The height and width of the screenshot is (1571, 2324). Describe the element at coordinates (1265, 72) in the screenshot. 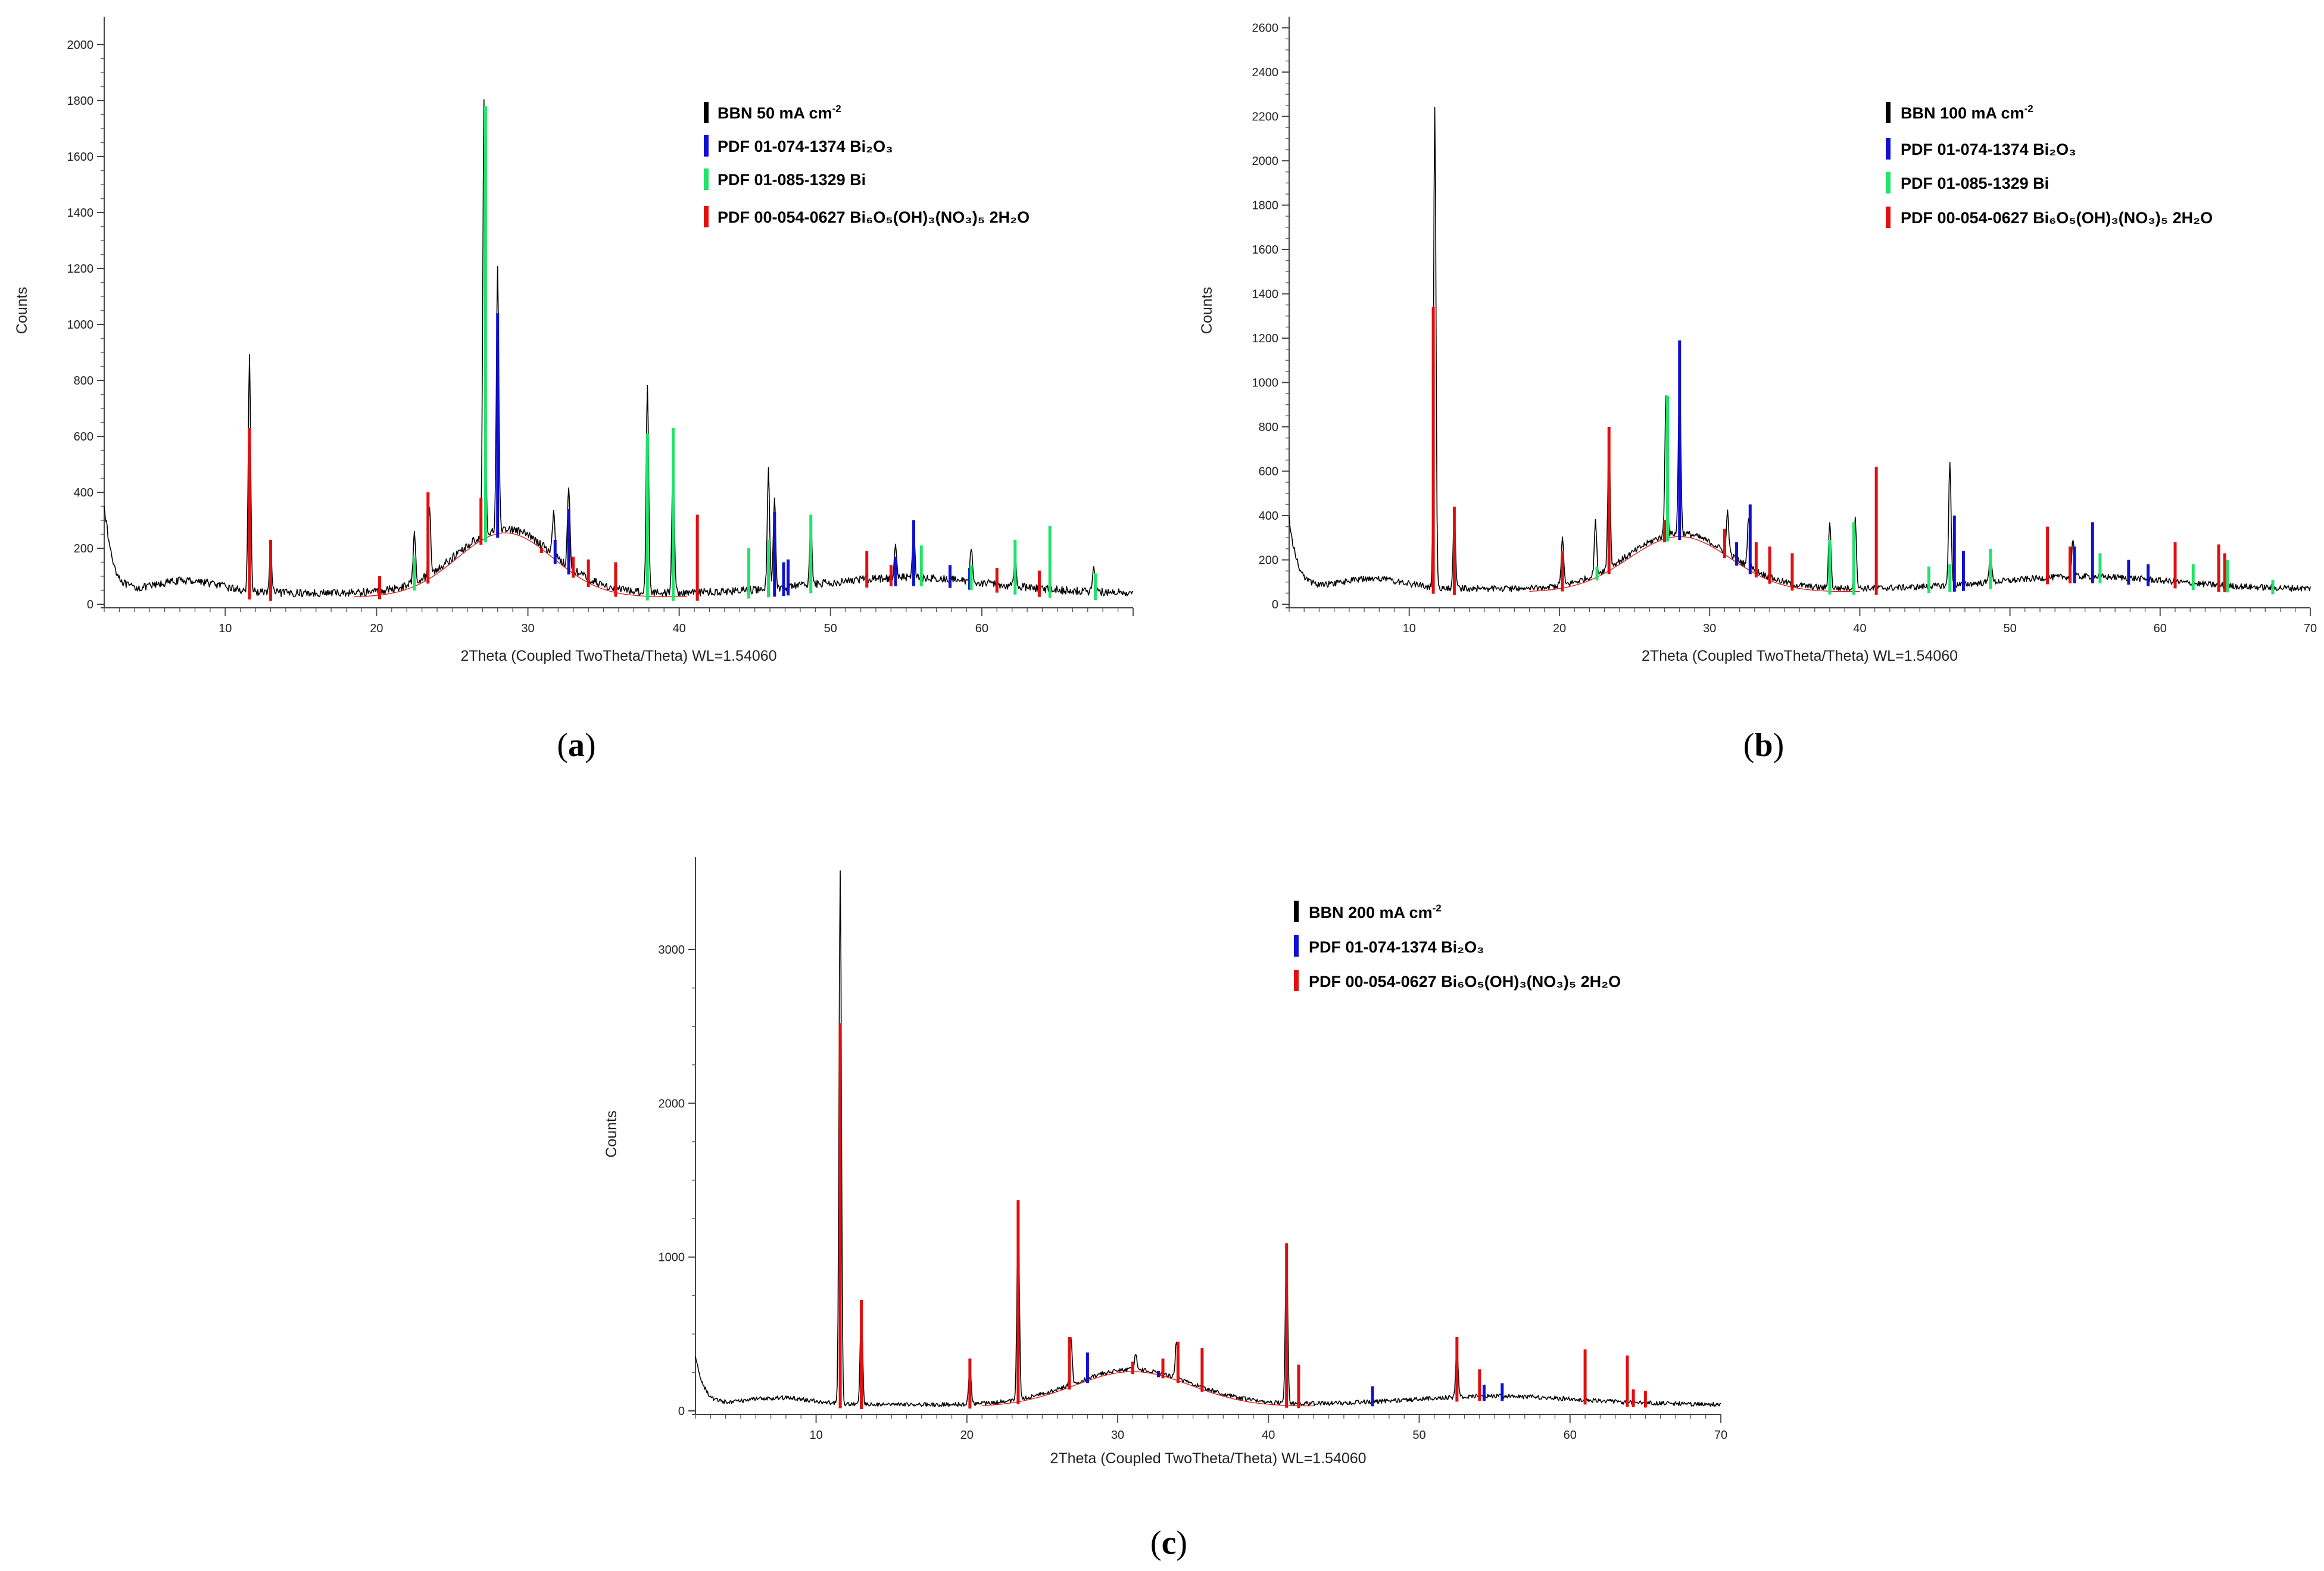

I see `y-tick-label: 2400` at that location.